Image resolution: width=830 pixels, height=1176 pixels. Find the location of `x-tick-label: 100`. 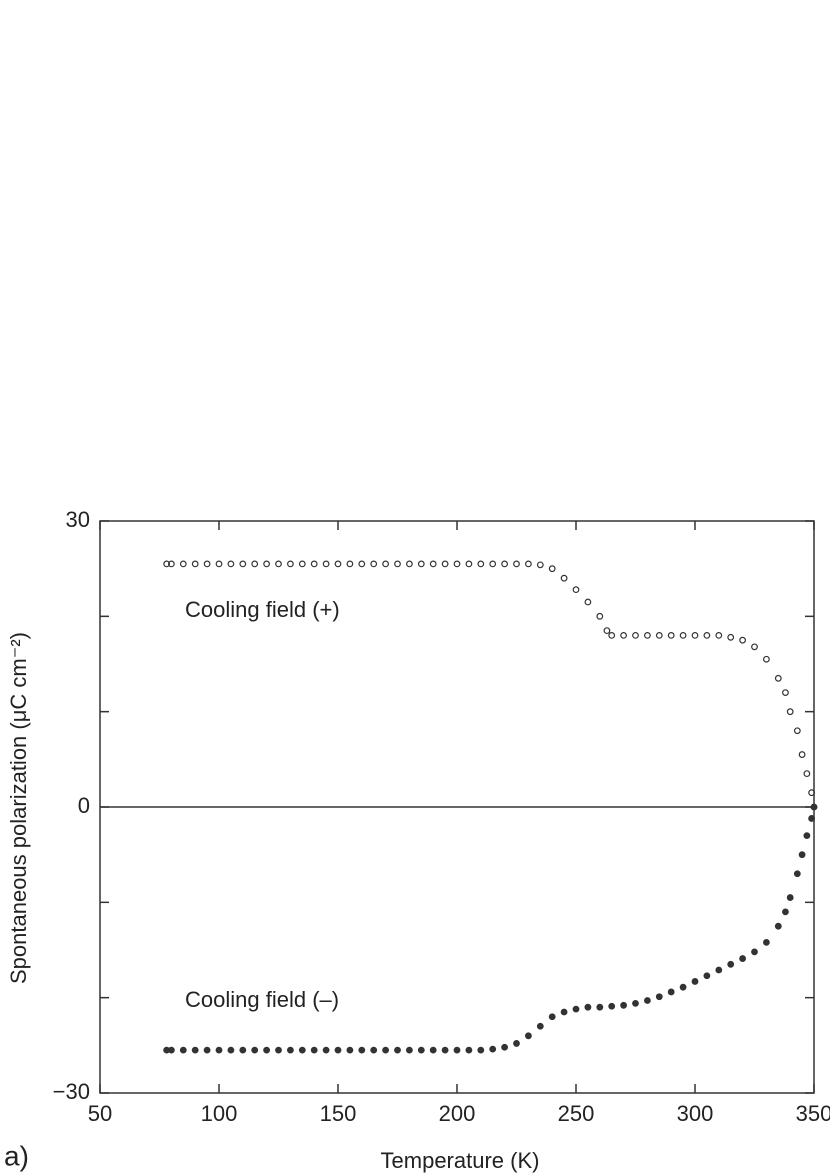

x-tick-label: 100 is located at coordinates (219, 1113).